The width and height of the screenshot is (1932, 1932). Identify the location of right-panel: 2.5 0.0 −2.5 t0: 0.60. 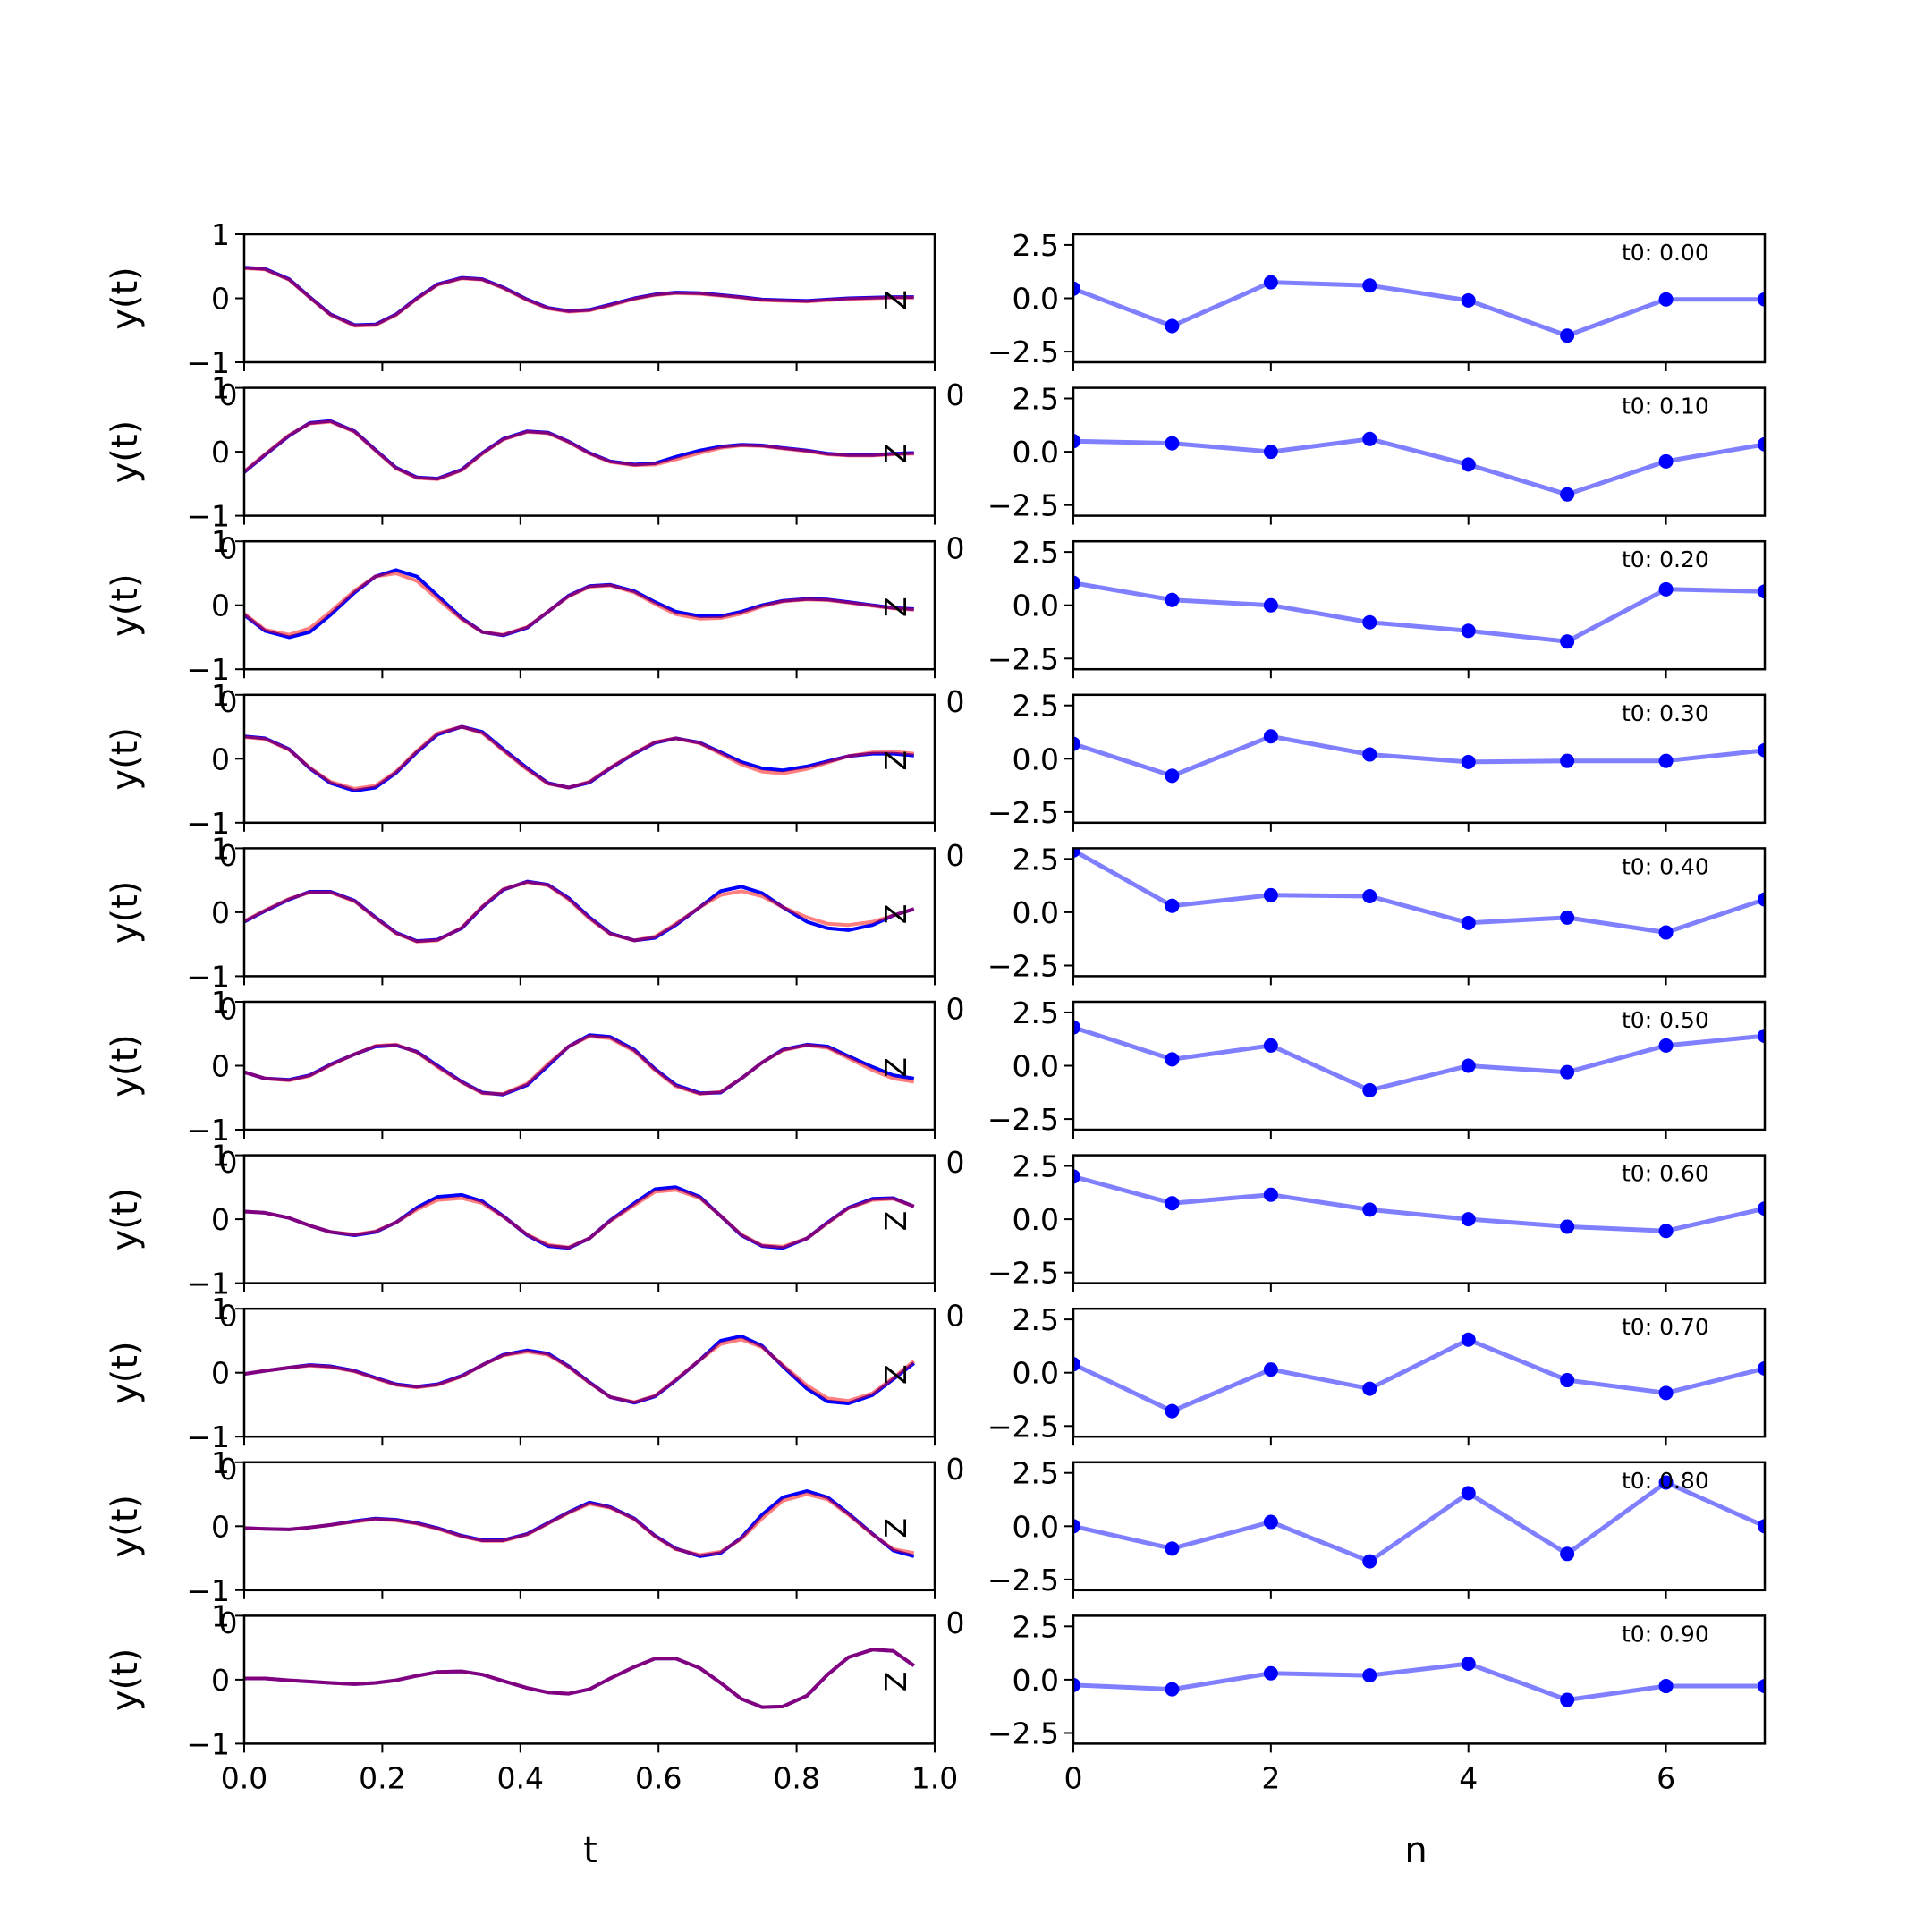
(1377, 1220).